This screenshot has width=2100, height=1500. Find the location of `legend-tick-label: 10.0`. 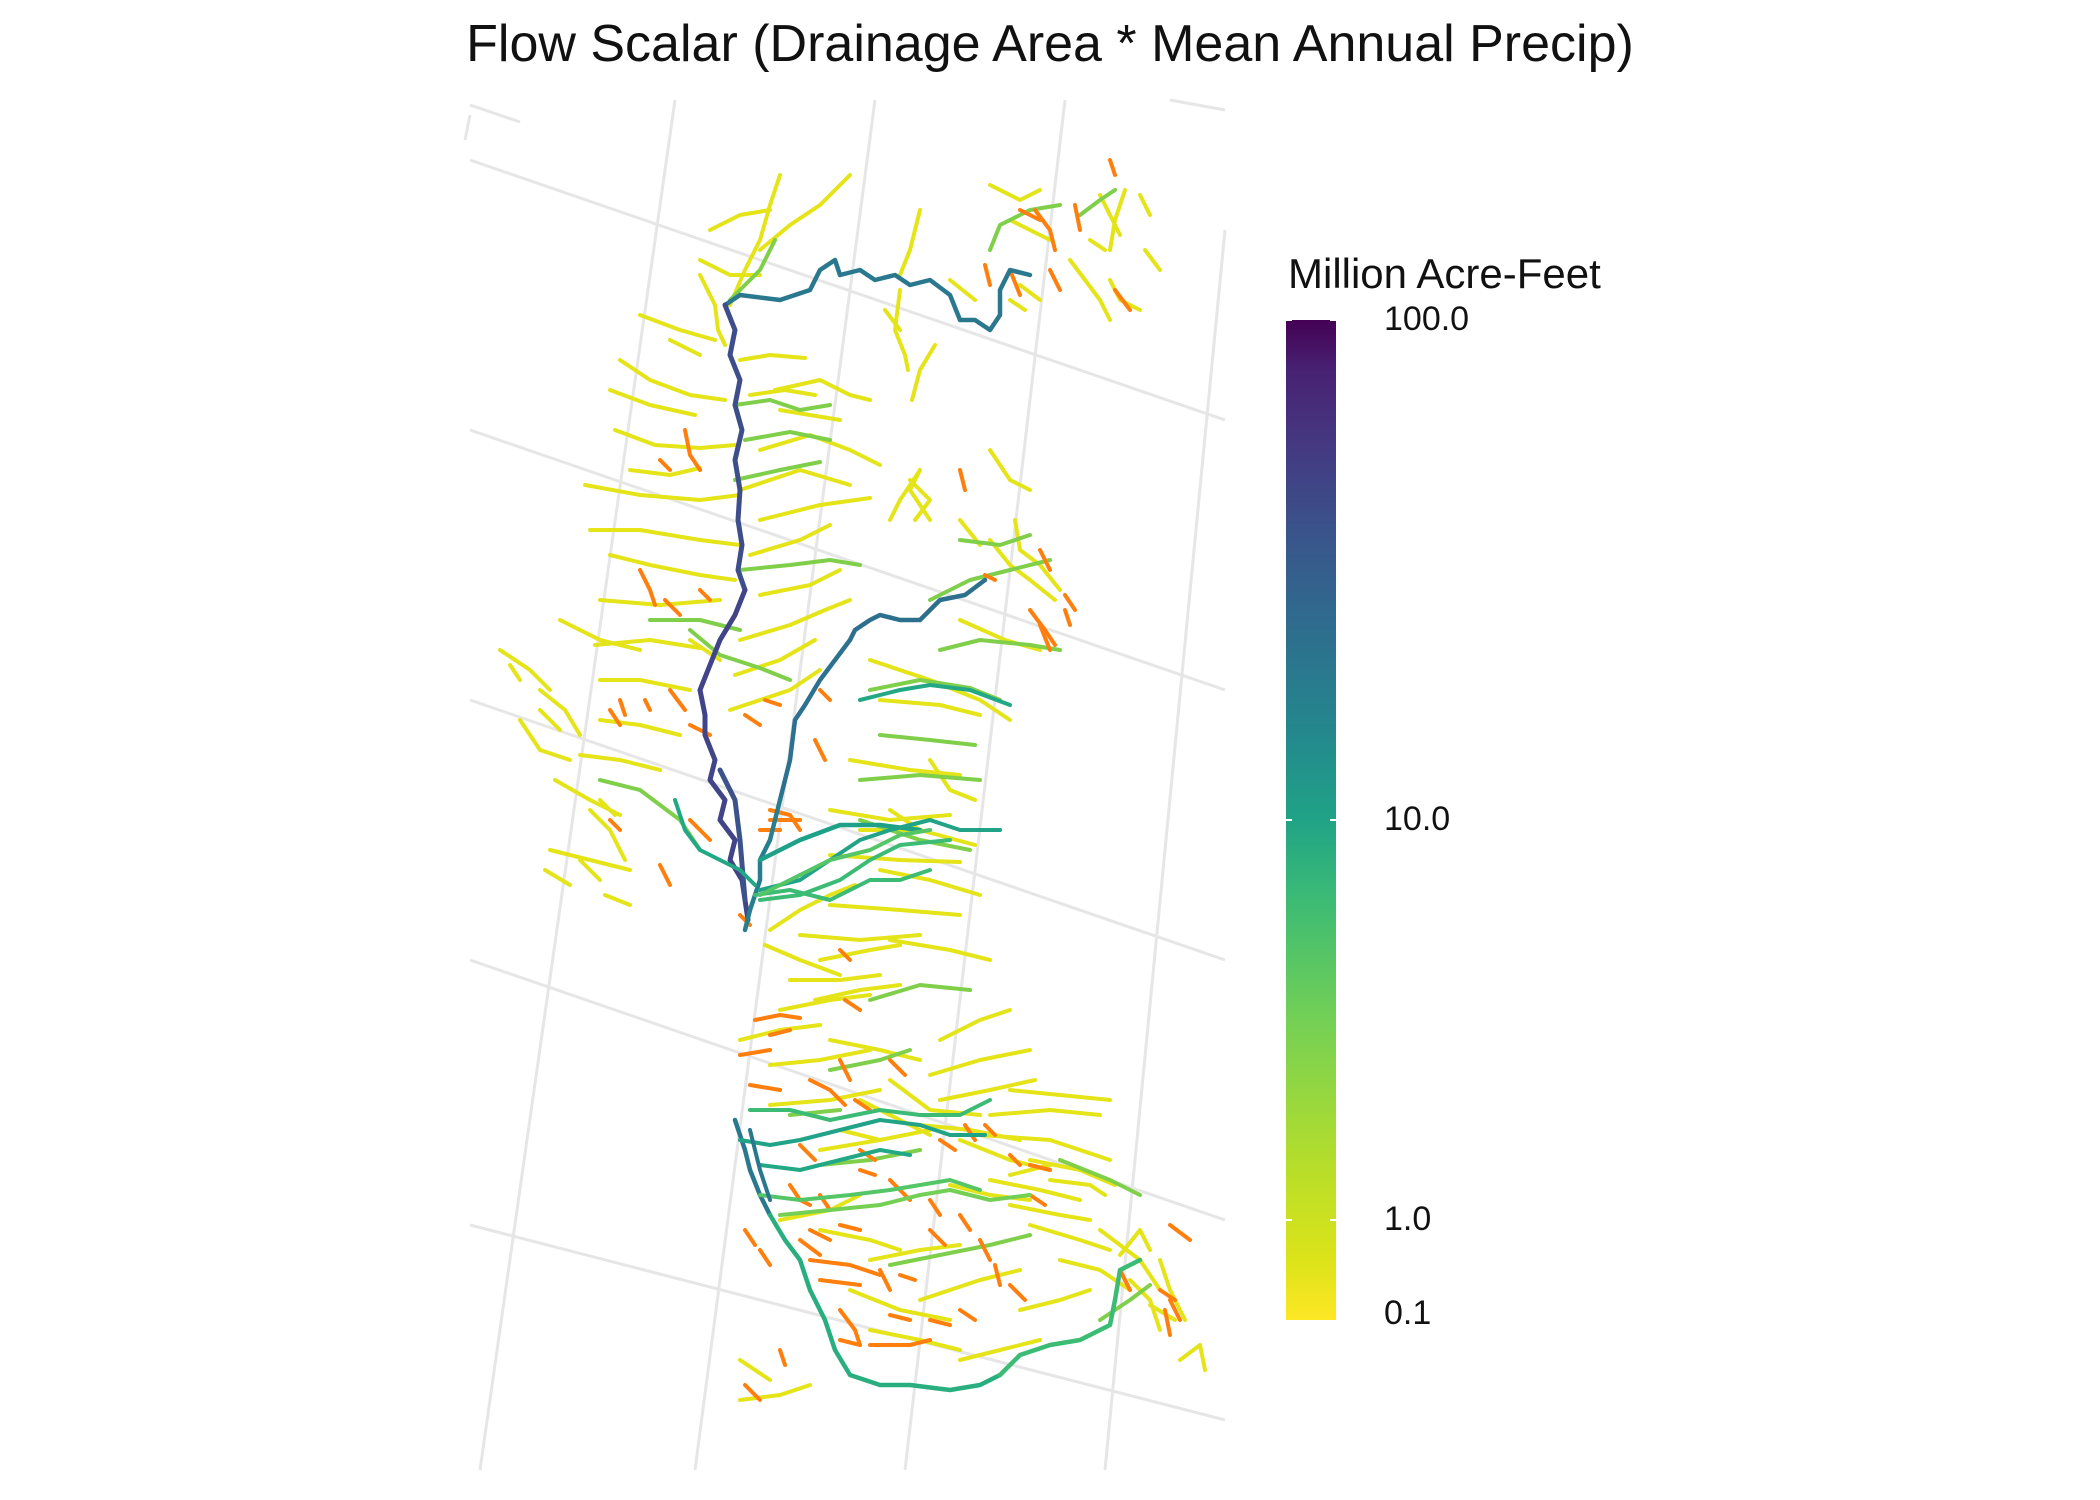

legend-tick-label: 10.0 is located at coordinates (1417, 819).